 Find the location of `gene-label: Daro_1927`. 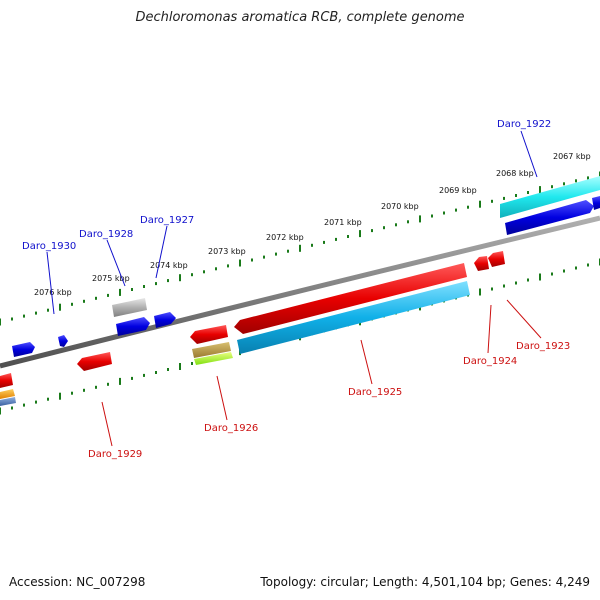

gene-label: Daro_1927 is located at coordinates (167, 220).